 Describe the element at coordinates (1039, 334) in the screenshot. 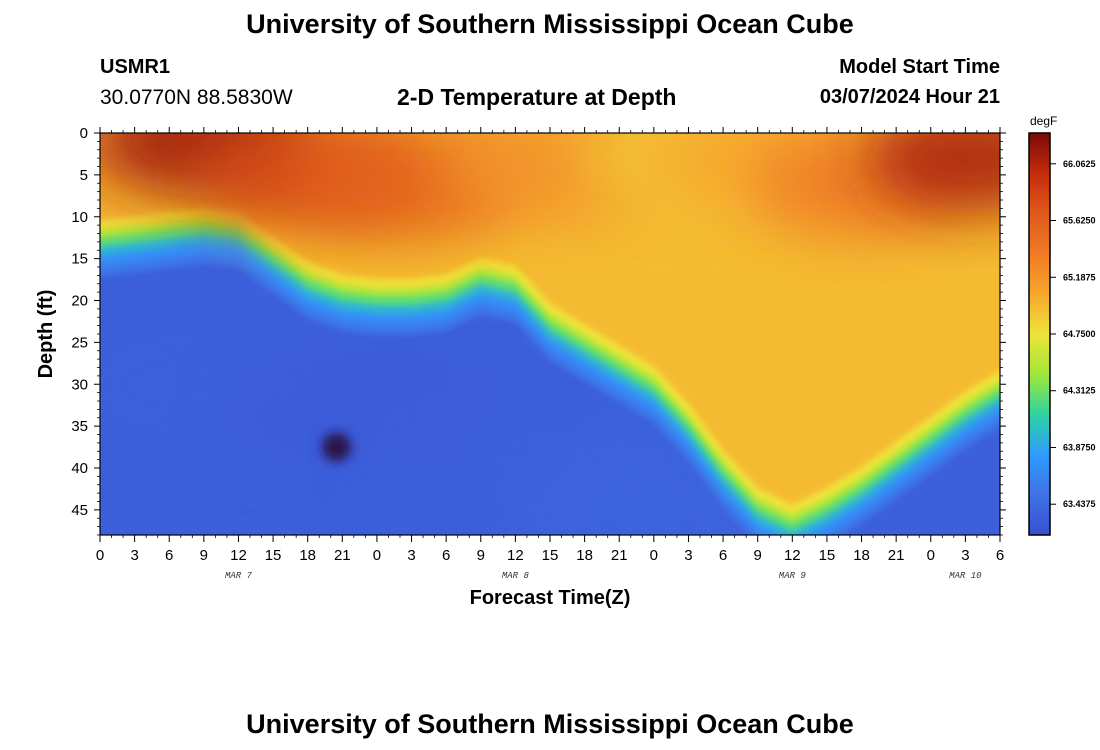

I see `colorbar-gradient` at that location.